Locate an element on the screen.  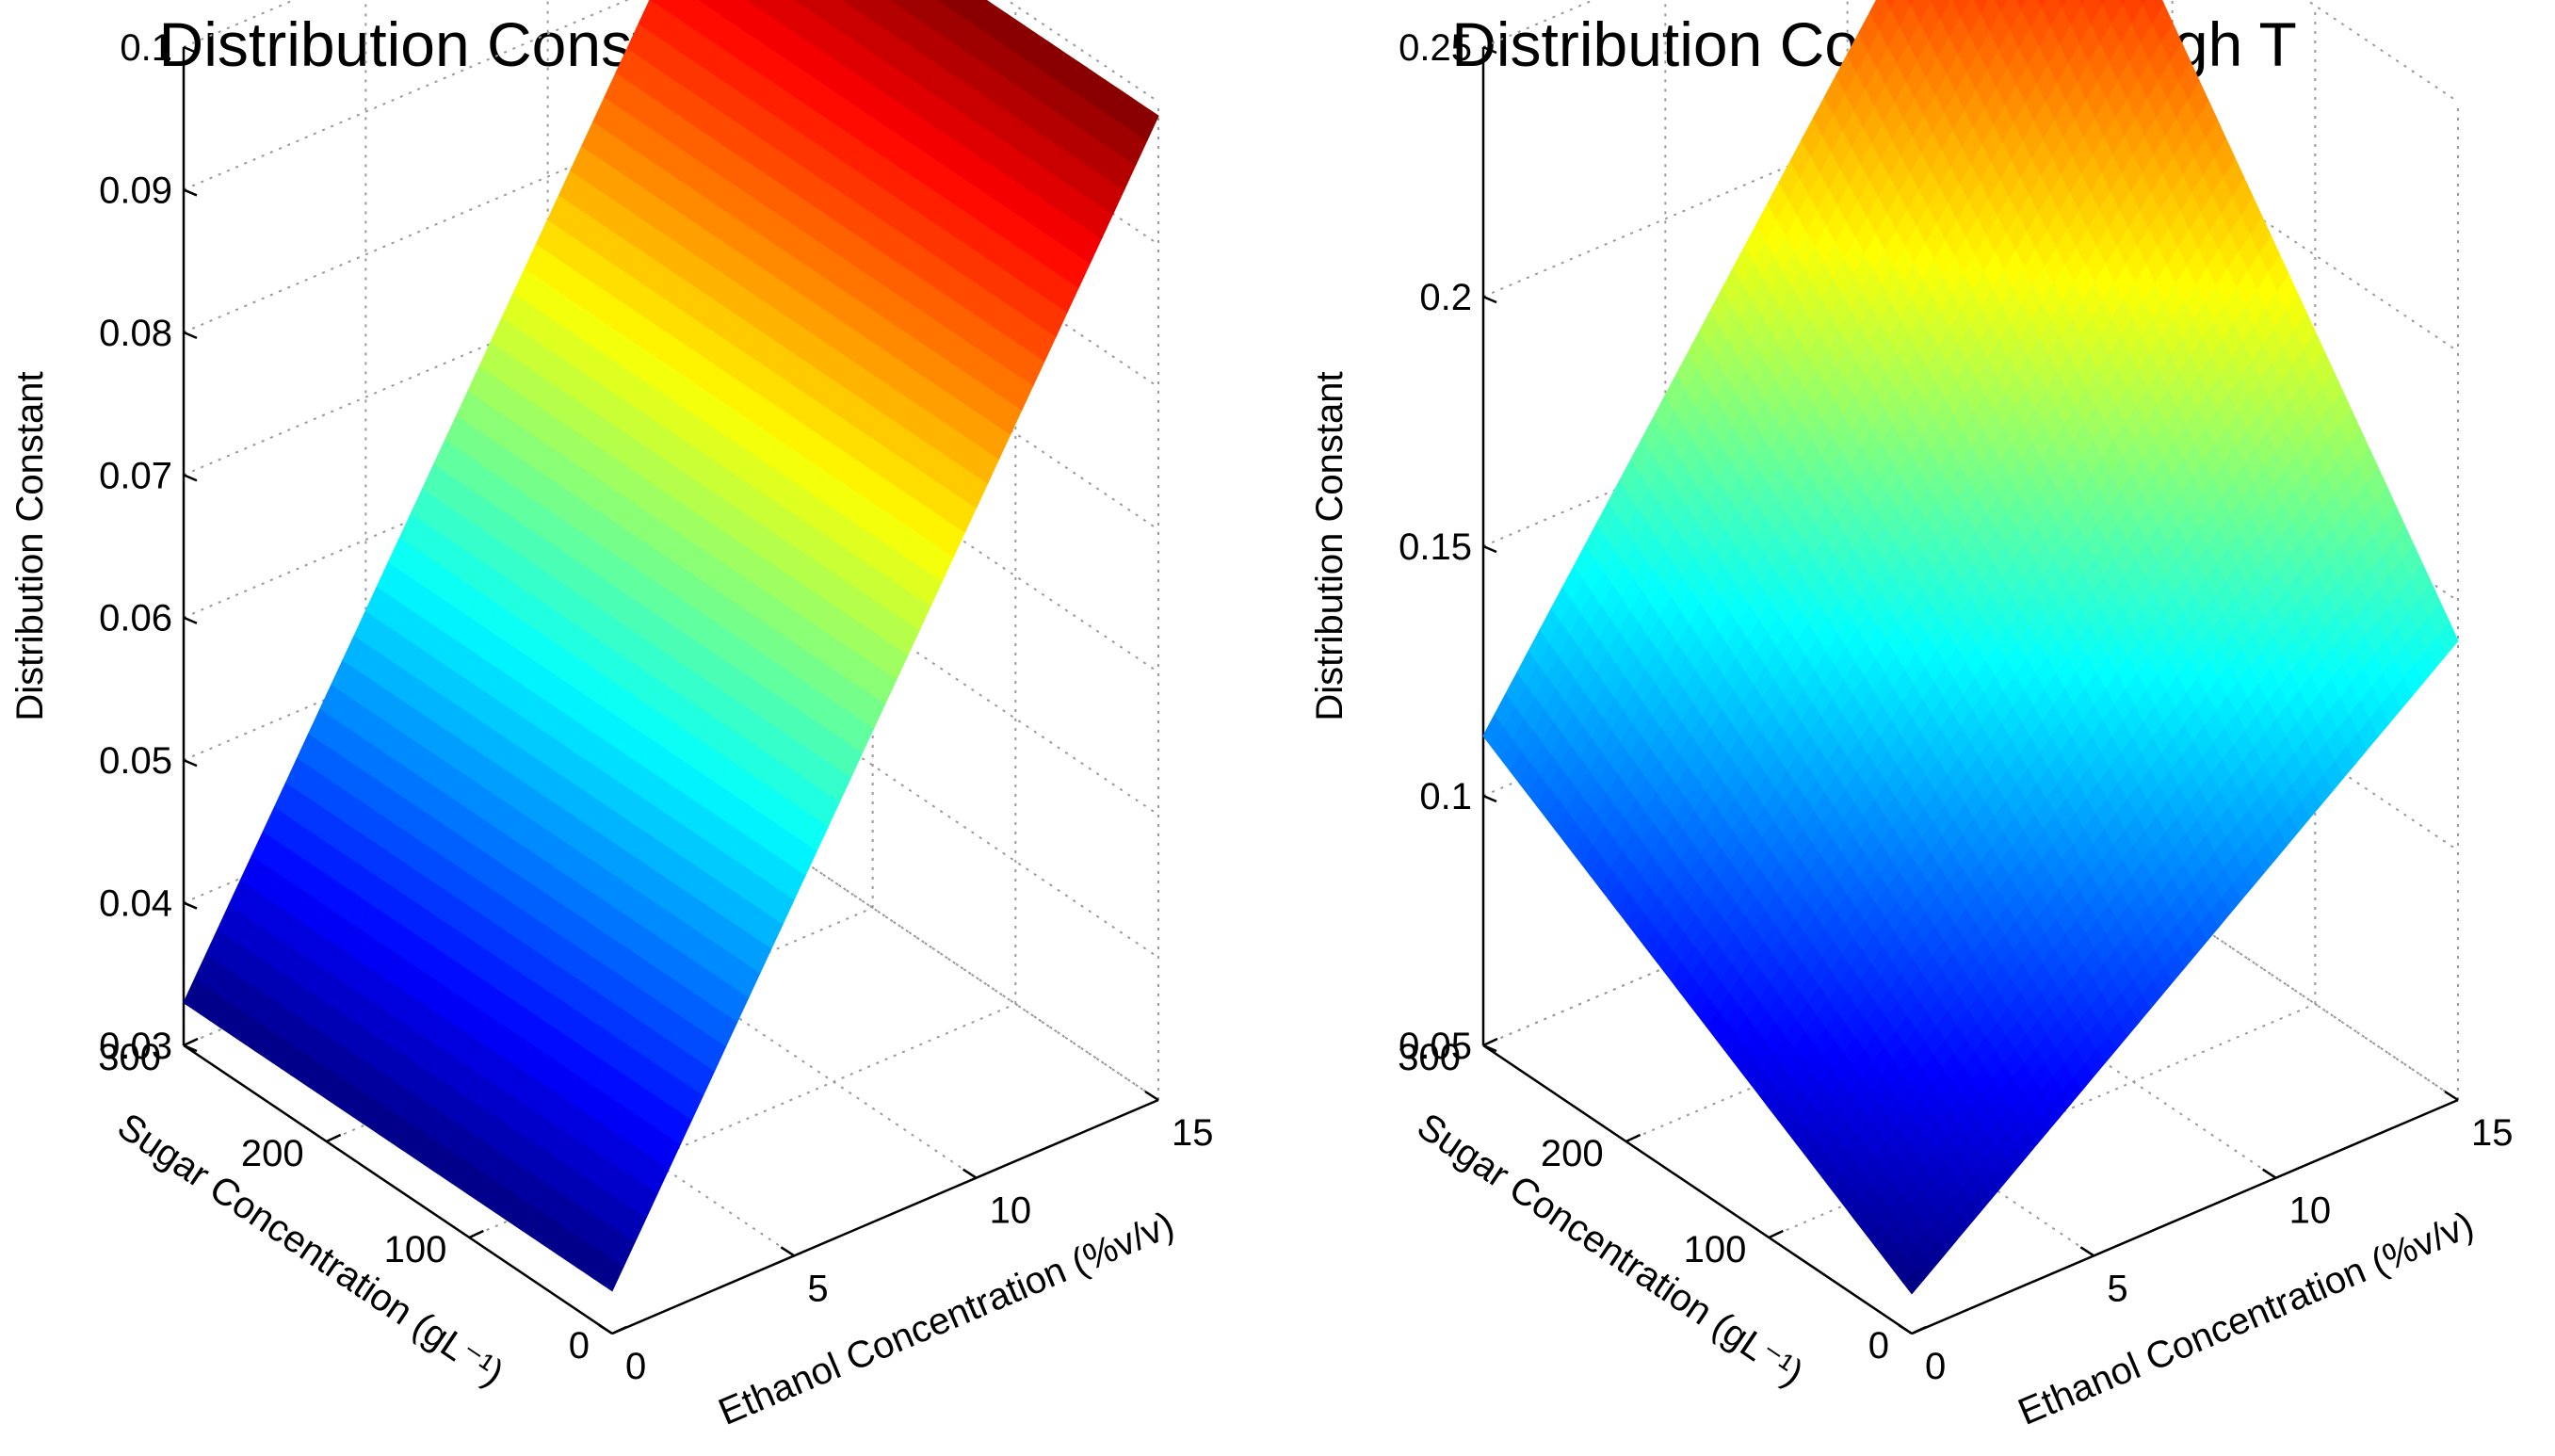
low-t-z-tick-label: 0.03 is located at coordinates (135, 1046).